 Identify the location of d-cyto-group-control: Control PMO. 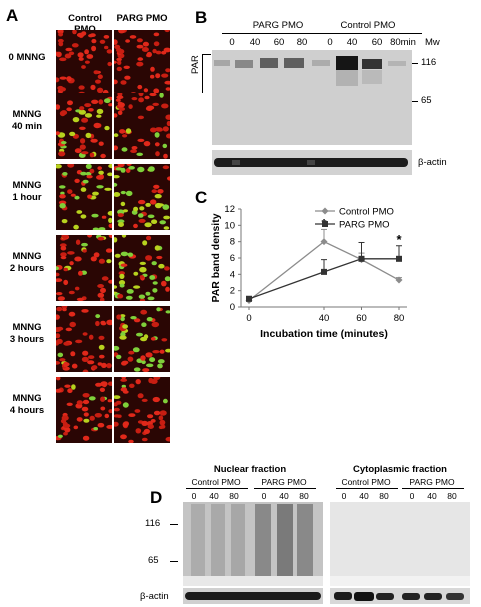
(366, 482).